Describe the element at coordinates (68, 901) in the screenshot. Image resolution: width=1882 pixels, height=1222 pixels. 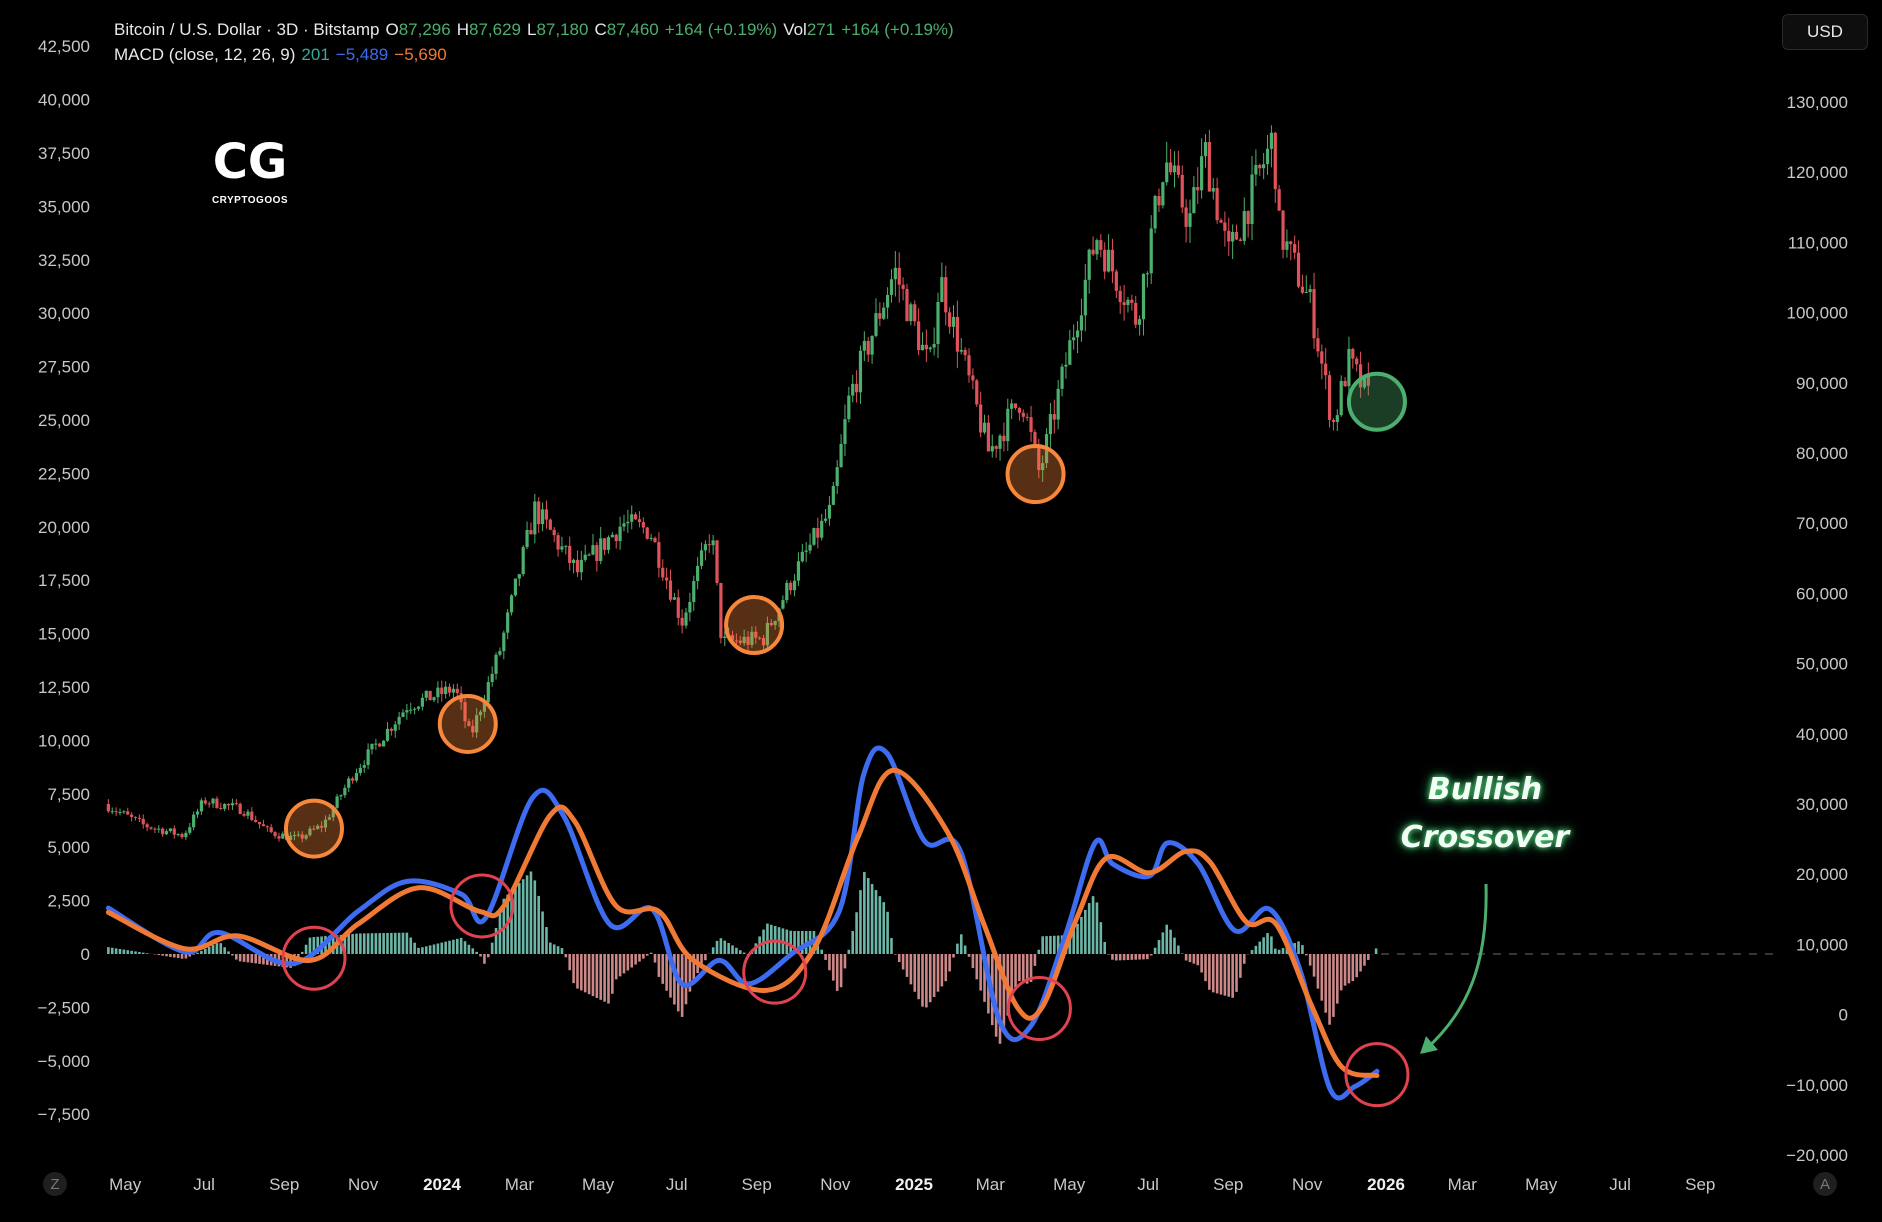
I see `left-axis-tick: 2,500` at that location.